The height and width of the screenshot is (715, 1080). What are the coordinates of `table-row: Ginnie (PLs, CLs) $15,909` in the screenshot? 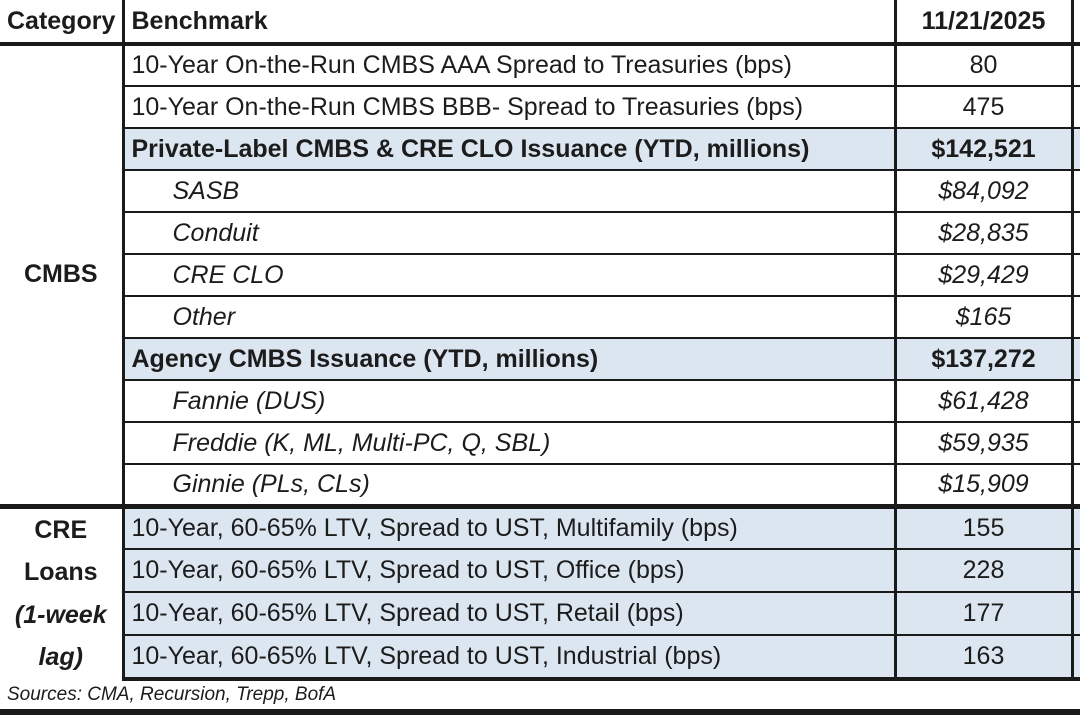 It's located at (540, 485).